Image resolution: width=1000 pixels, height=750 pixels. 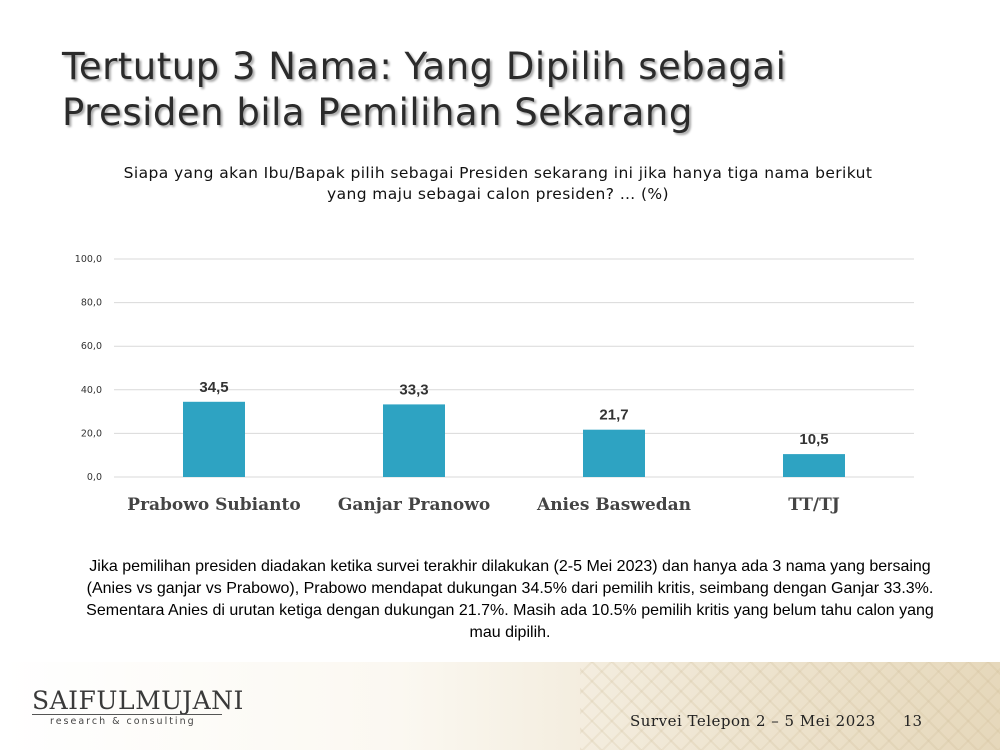 I want to click on data-label: 10,5, so click(x=813, y=439).